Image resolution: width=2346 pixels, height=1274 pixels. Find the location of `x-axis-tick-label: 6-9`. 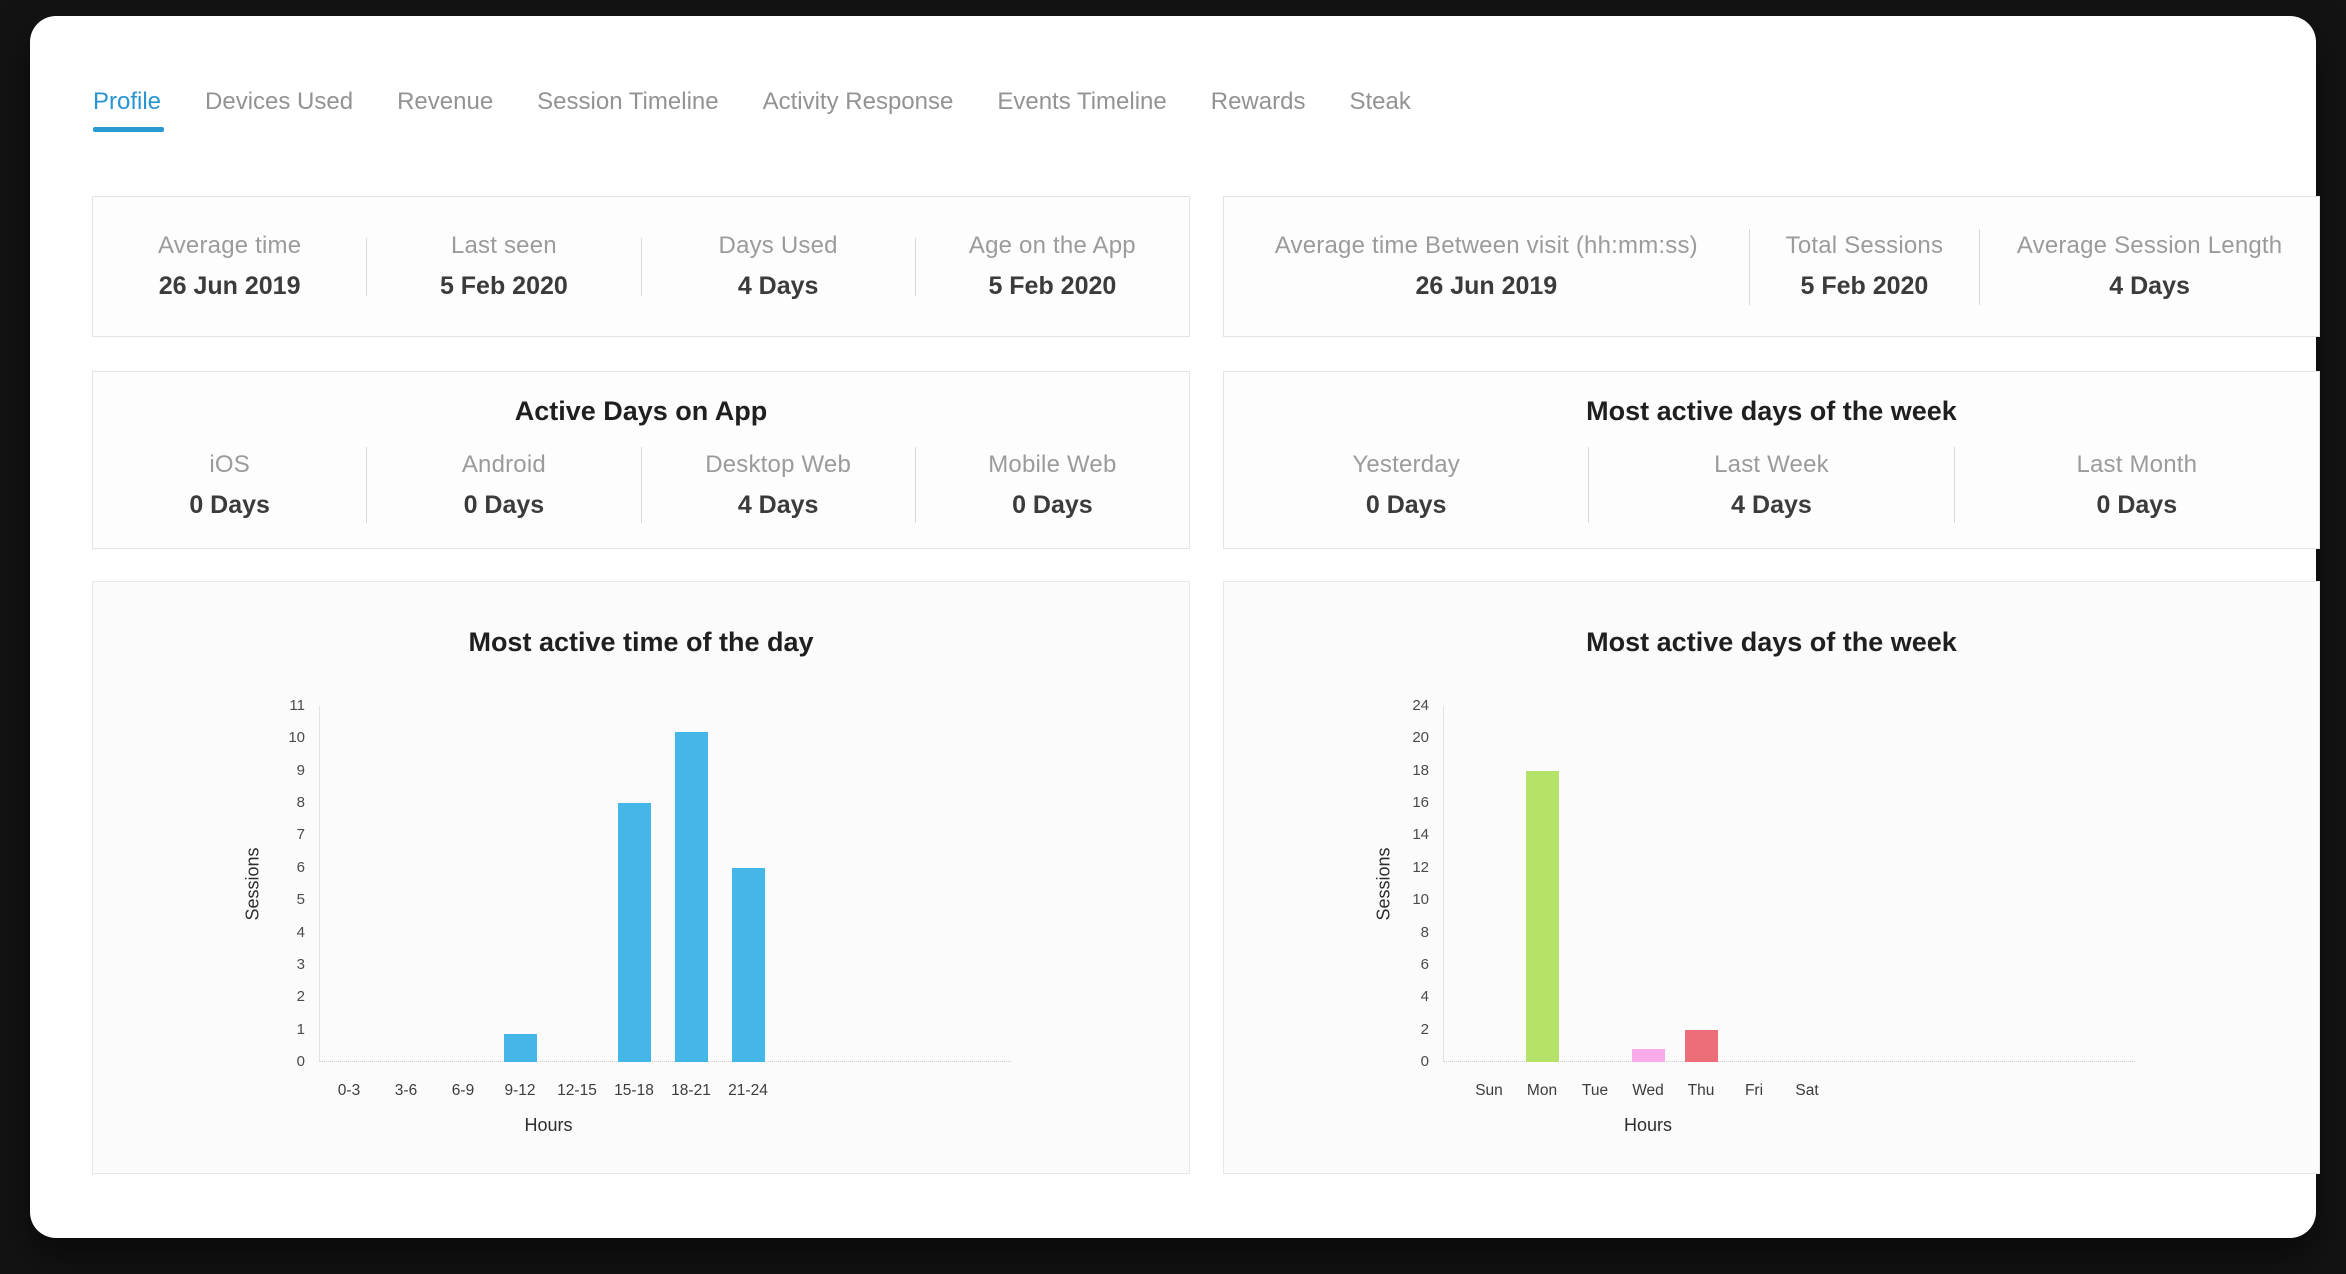

x-axis-tick-label: 6-9 is located at coordinates (463, 1090).